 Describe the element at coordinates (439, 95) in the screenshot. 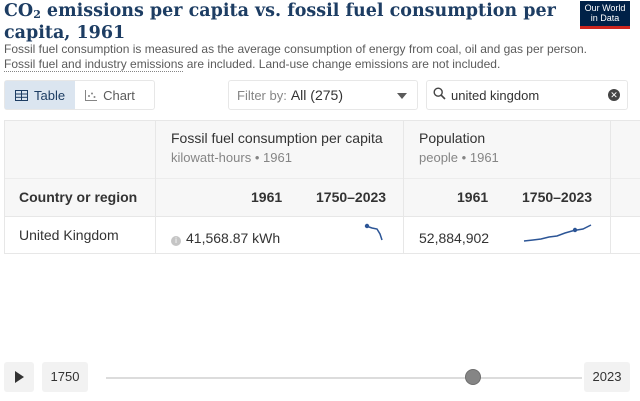

I see `search-icon` at that location.